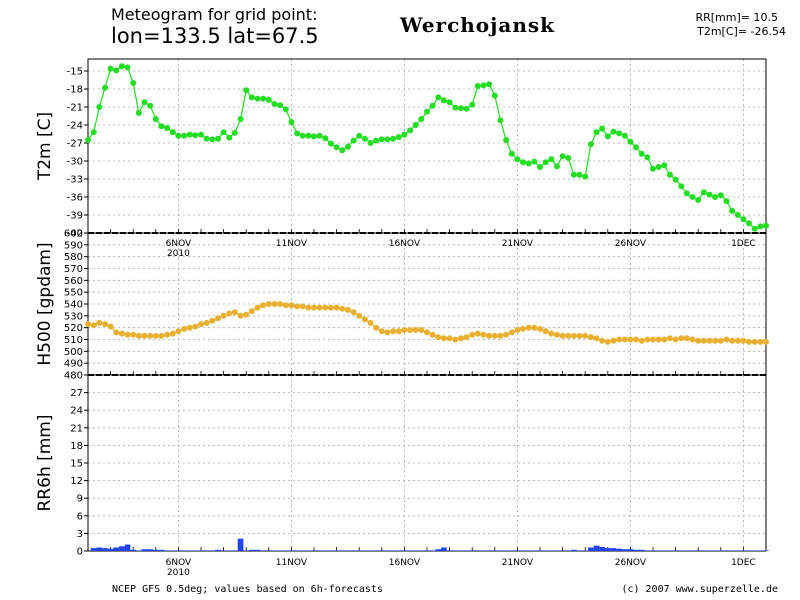 Image resolution: width=800 pixels, height=600 pixels. I want to click on h500-ytick-label: 600, so click(73, 234).